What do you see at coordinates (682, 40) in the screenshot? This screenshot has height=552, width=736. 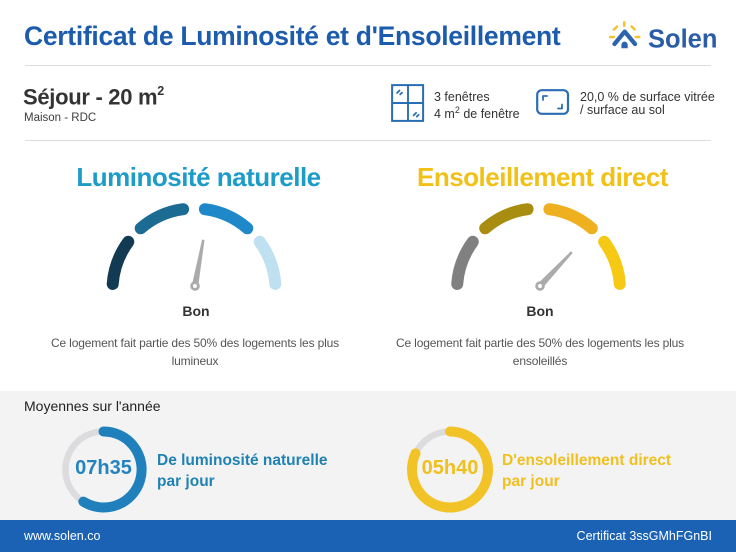 I see `svg-text: Solen` at bounding box center [682, 40].